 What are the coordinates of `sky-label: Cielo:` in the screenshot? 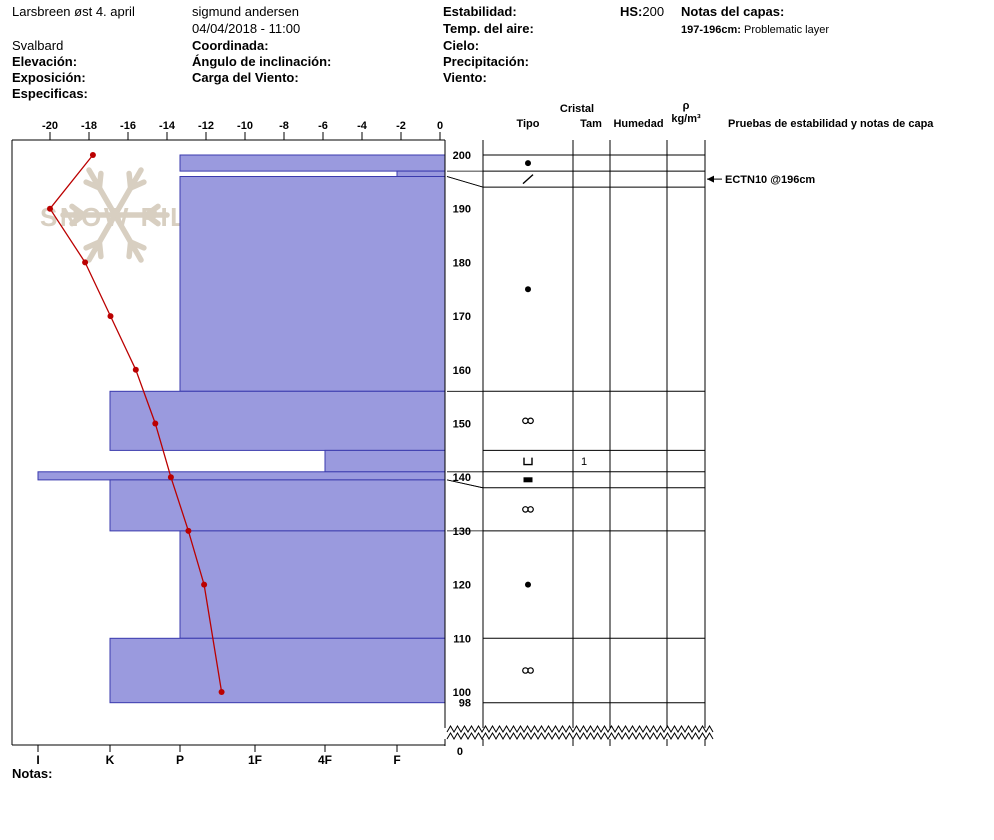 It's located at (461, 45).